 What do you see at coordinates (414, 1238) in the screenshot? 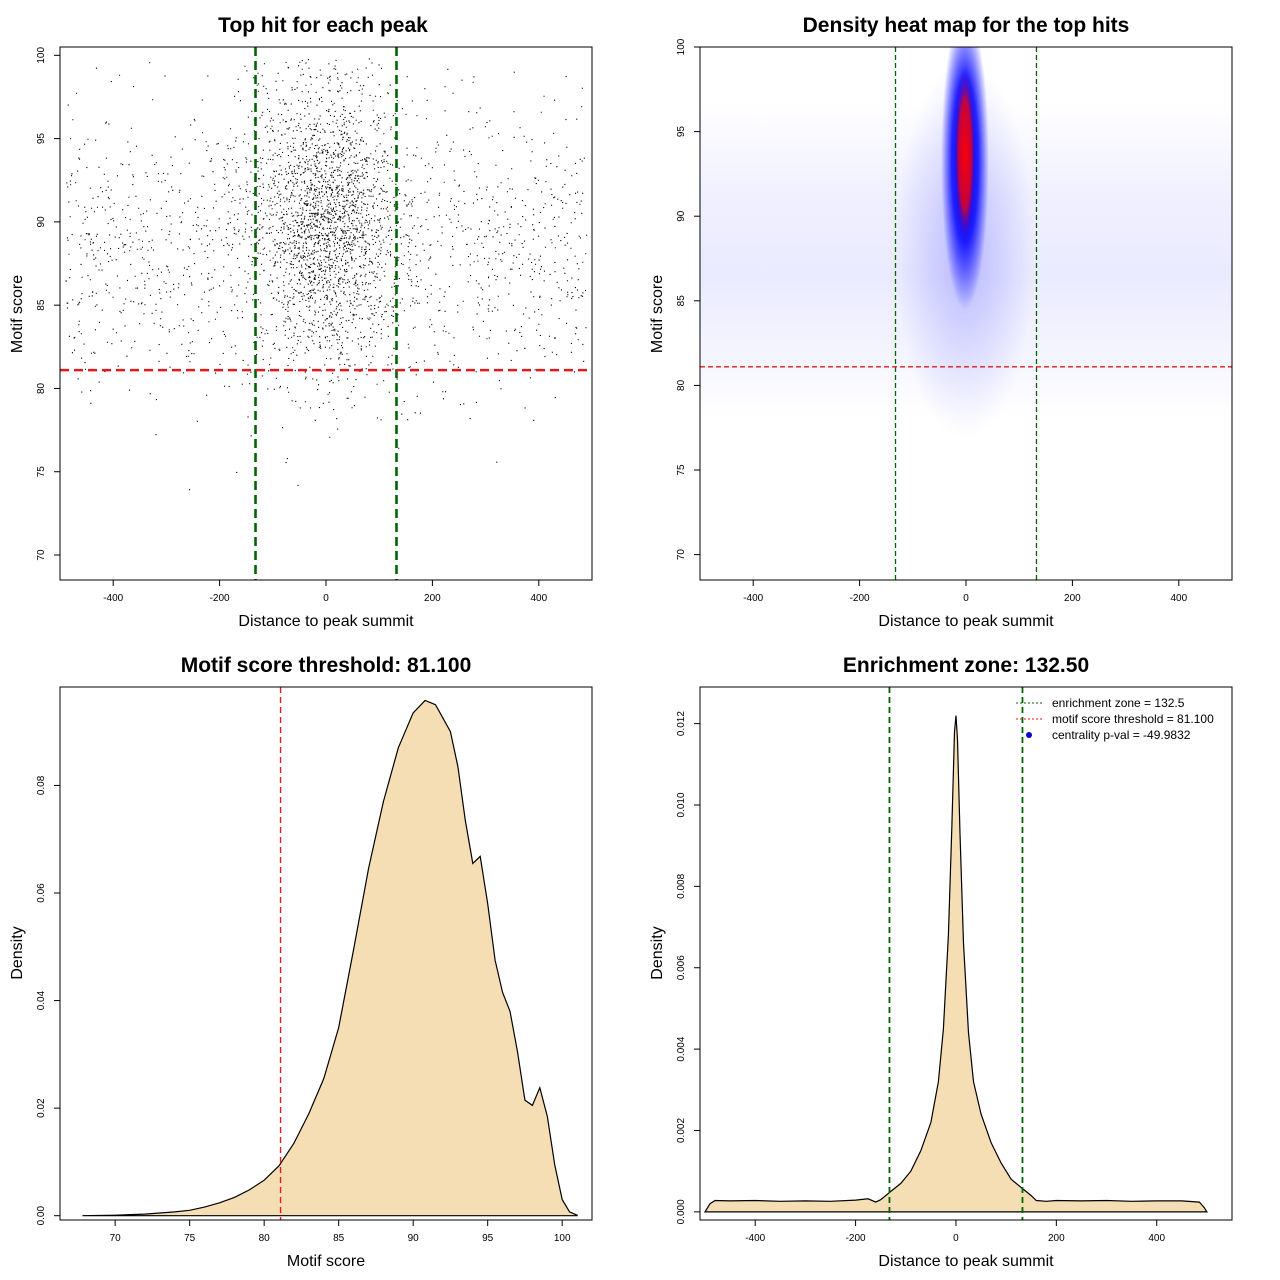
I see `x-tick-label: 90` at bounding box center [414, 1238].